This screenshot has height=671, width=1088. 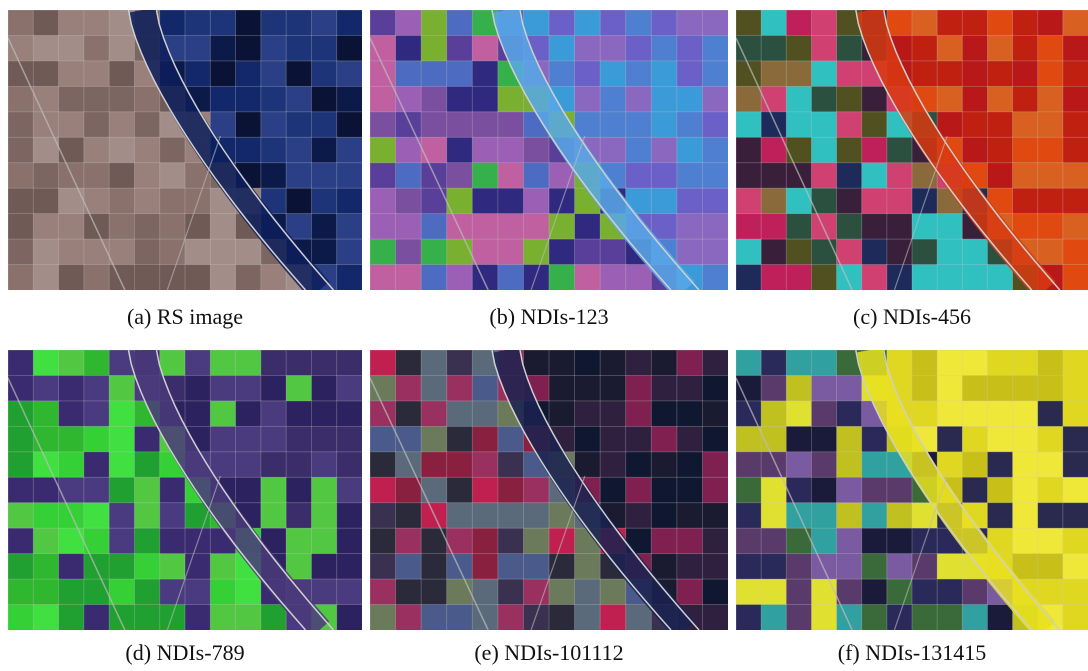 What do you see at coordinates (972, 490) in the screenshot?
I see `canal-edge` at bounding box center [972, 490].